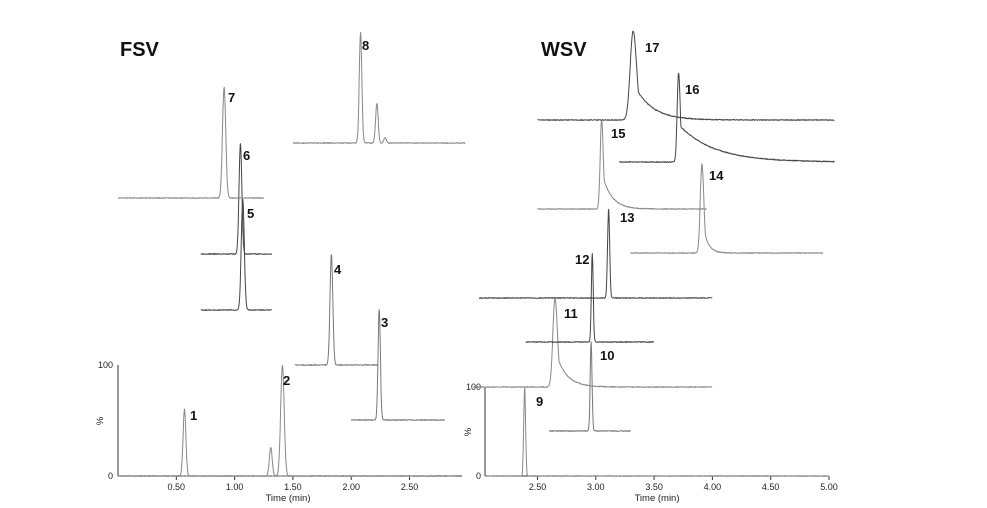 The width and height of the screenshot is (987, 508). What do you see at coordinates (293, 487) in the screenshot?
I see `fsv-x-tick-label: 1.50` at bounding box center [293, 487].